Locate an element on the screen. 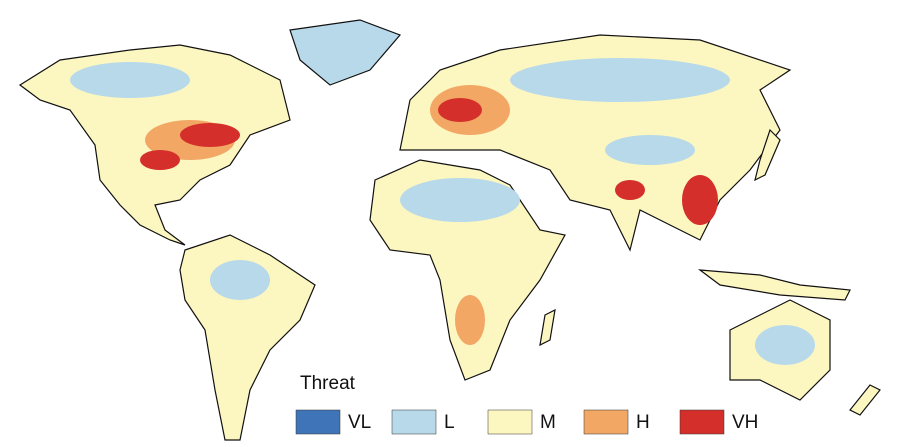 Image resolution: width=900 pixels, height=447 pixels. japan is located at coordinates (767, 155).